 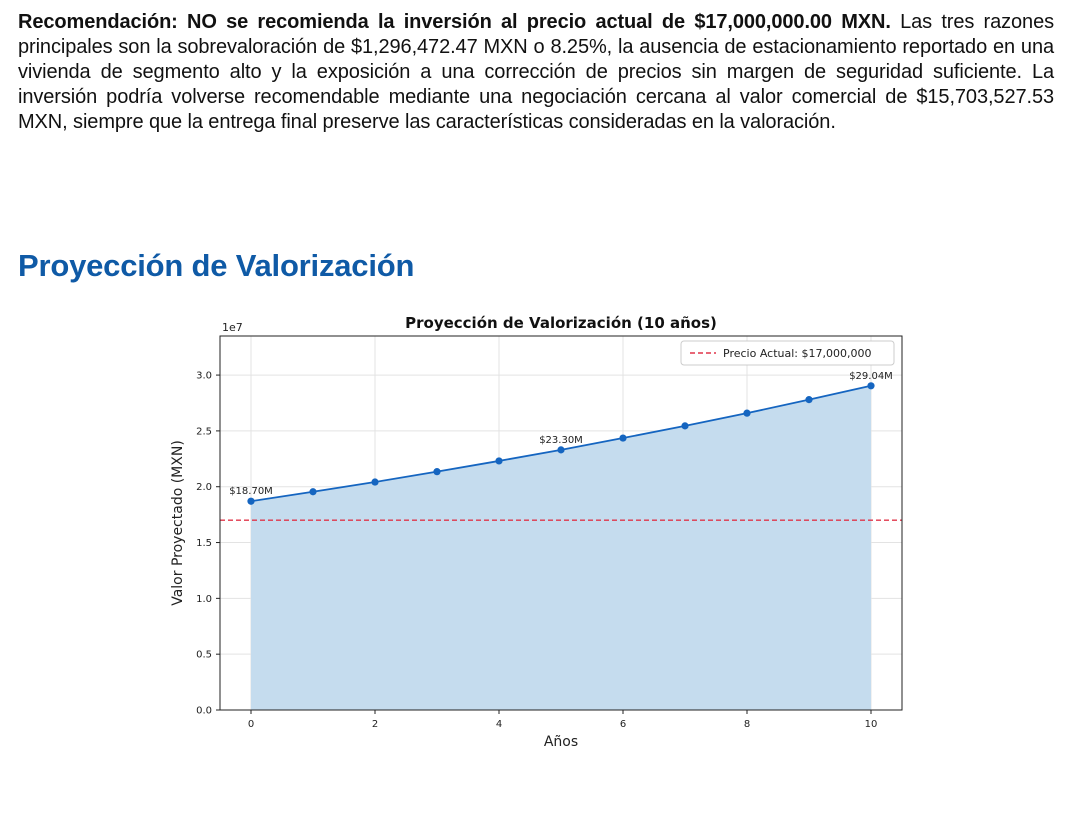 I want to click on x-tick-label: 8, so click(x=747, y=724).